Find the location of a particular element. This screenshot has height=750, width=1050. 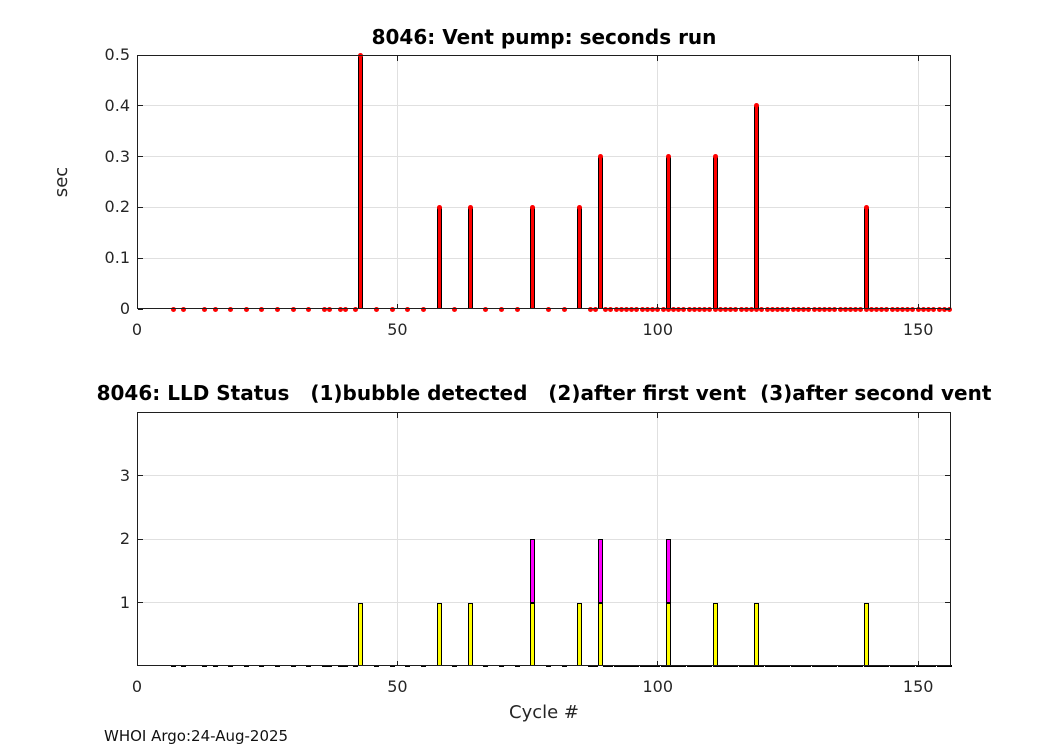

x-axis-label: Cycle # is located at coordinates (544, 712).